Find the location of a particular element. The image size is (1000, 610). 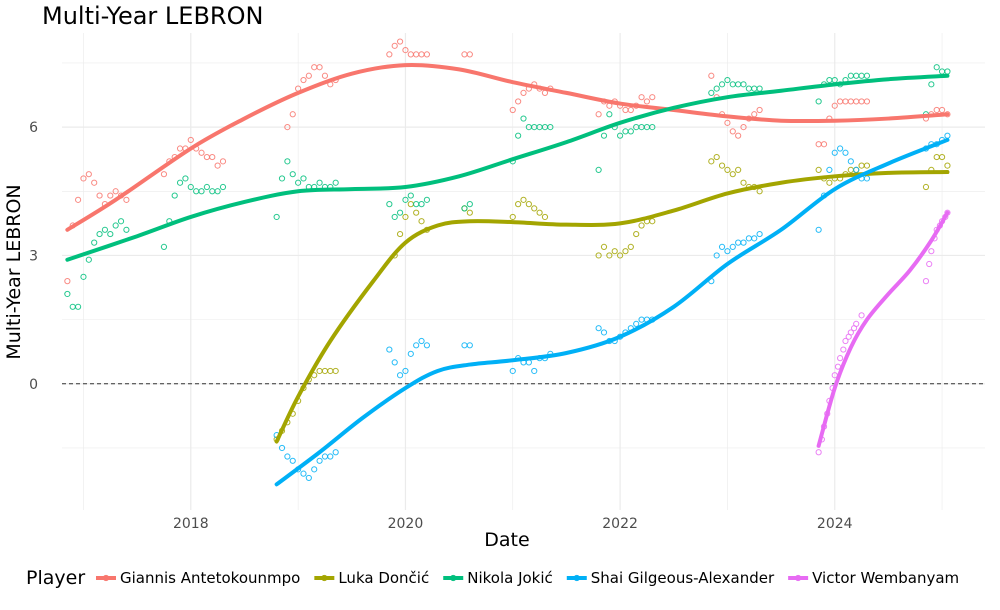

y-tick-label: 6 is located at coordinates (33, 128).